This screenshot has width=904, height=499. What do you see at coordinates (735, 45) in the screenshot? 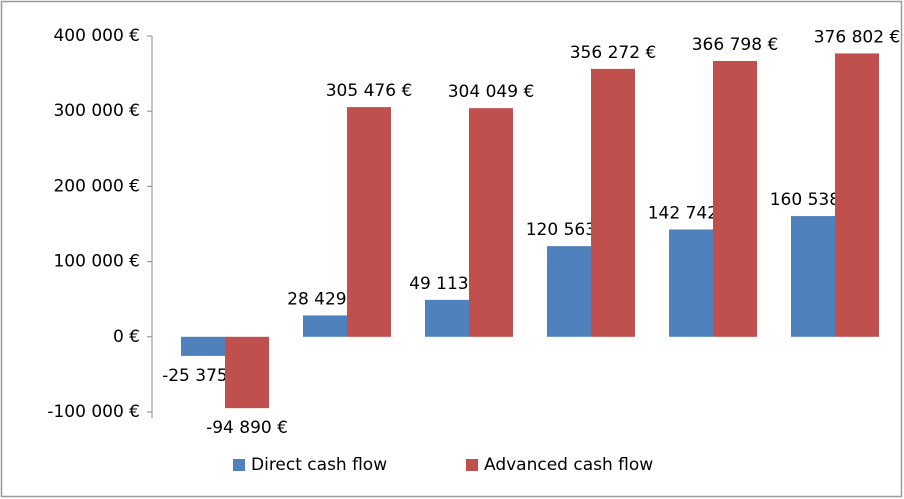
I see `data-label: 366 798 €` at bounding box center [735, 45].